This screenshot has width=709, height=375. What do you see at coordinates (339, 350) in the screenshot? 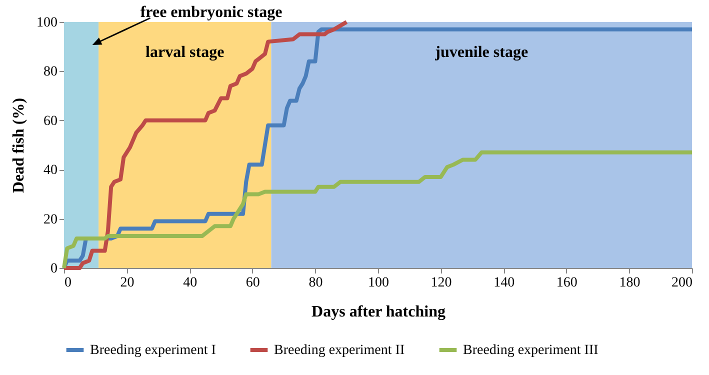
I see `legend-label: Breeding experiment II` at bounding box center [339, 350].